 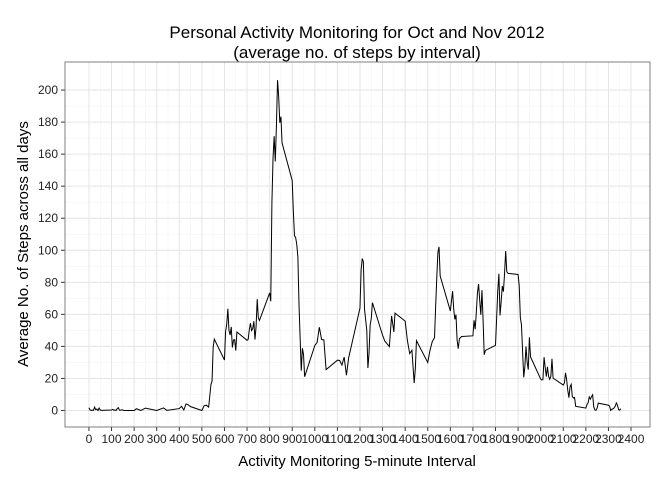 I want to click on x-tick-label: 1400, so click(x=405, y=439).